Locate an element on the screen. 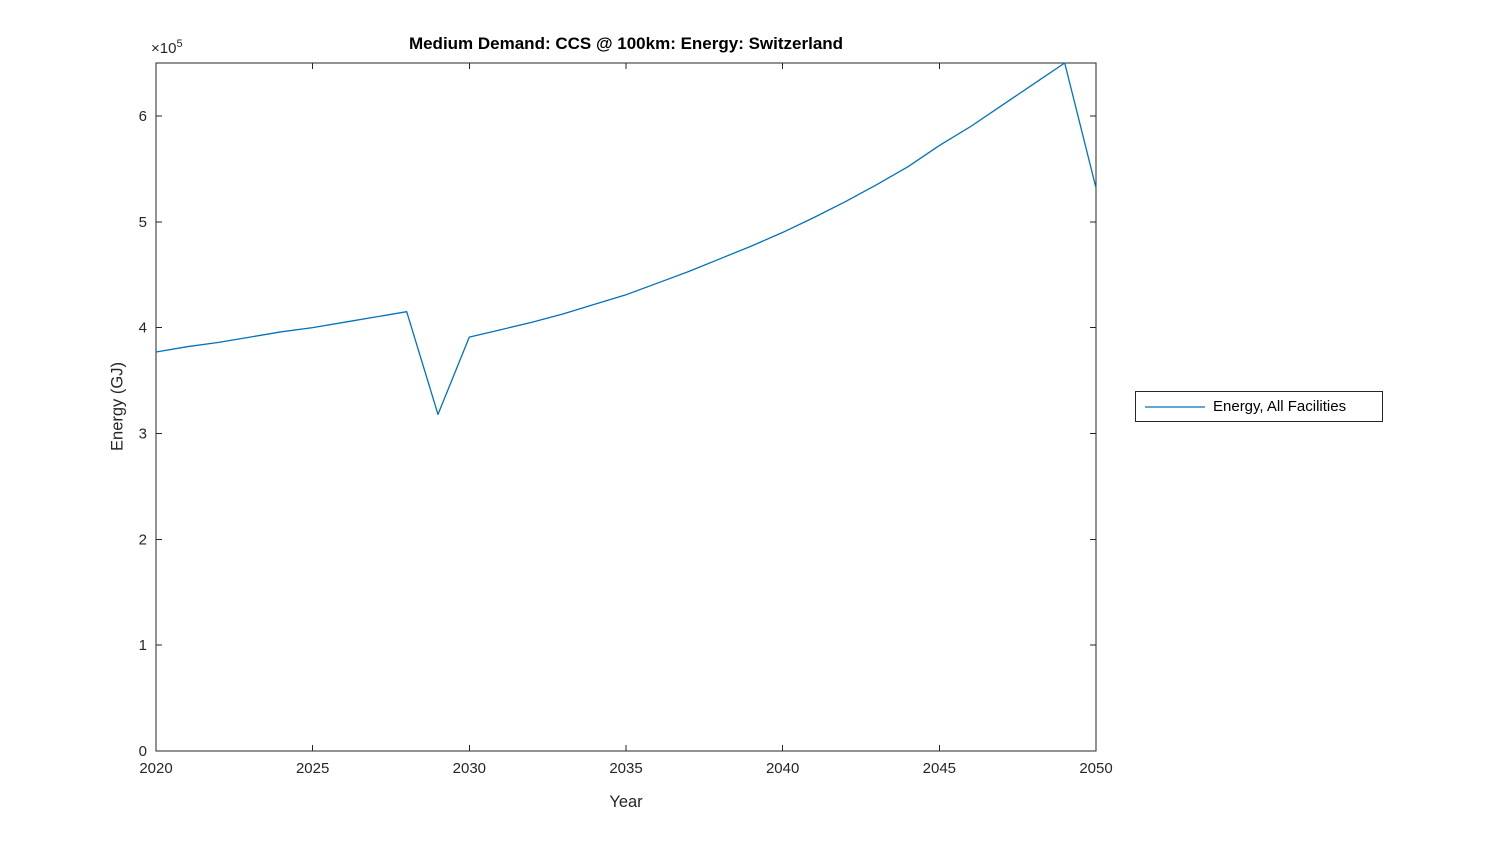  legend: Energy, All Facilities is located at coordinates (1259, 406).